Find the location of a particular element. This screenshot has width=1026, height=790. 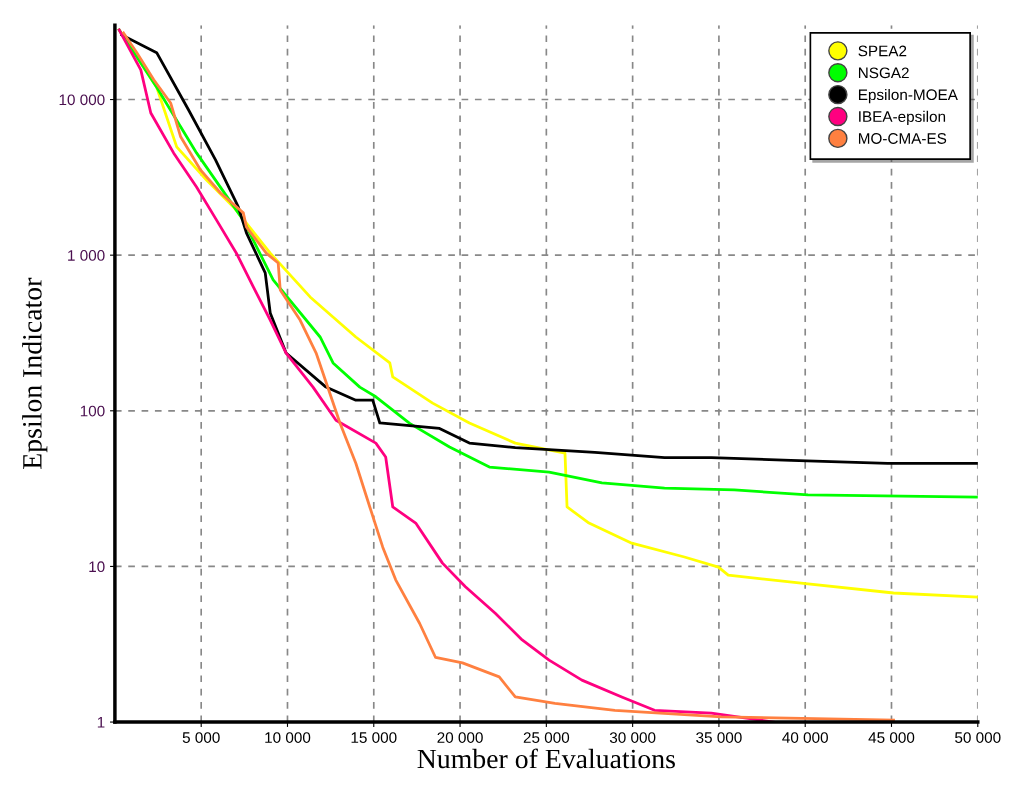

y-tick-label: 1 000 is located at coordinates (86, 255).